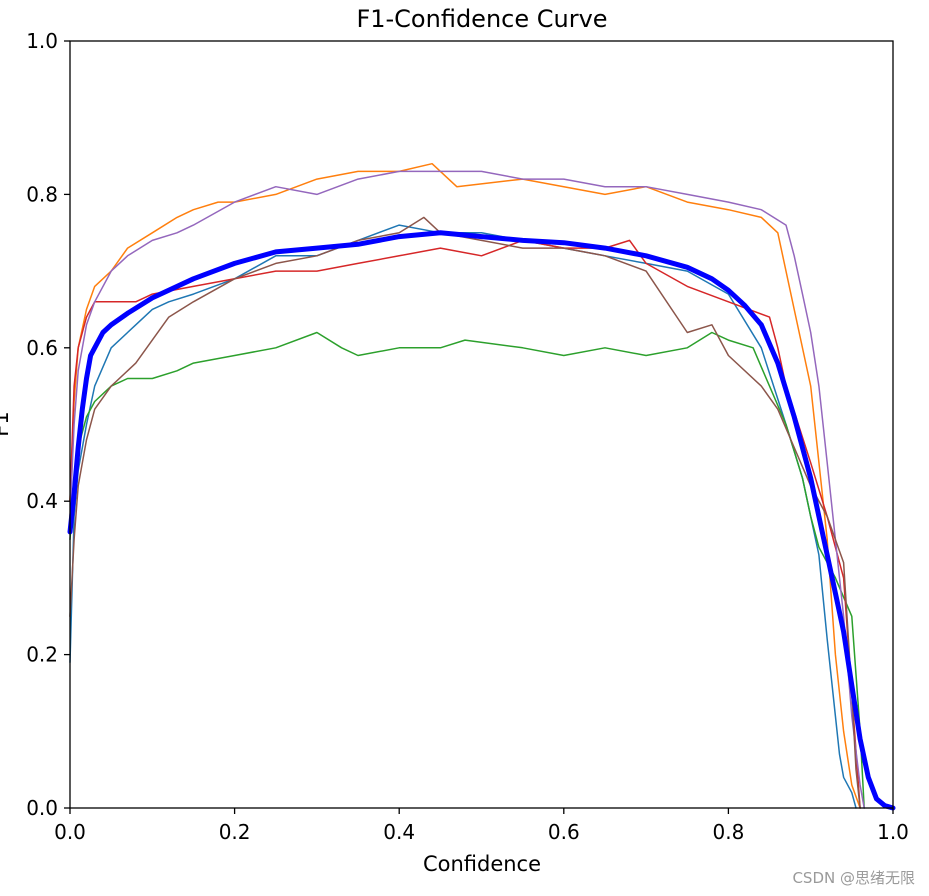 Image resolution: width=929 pixels, height=896 pixels. I want to click on x-axis-ticks: 0.0 0.2 0.4 0.6 0.8 1.0, so click(481, 826).